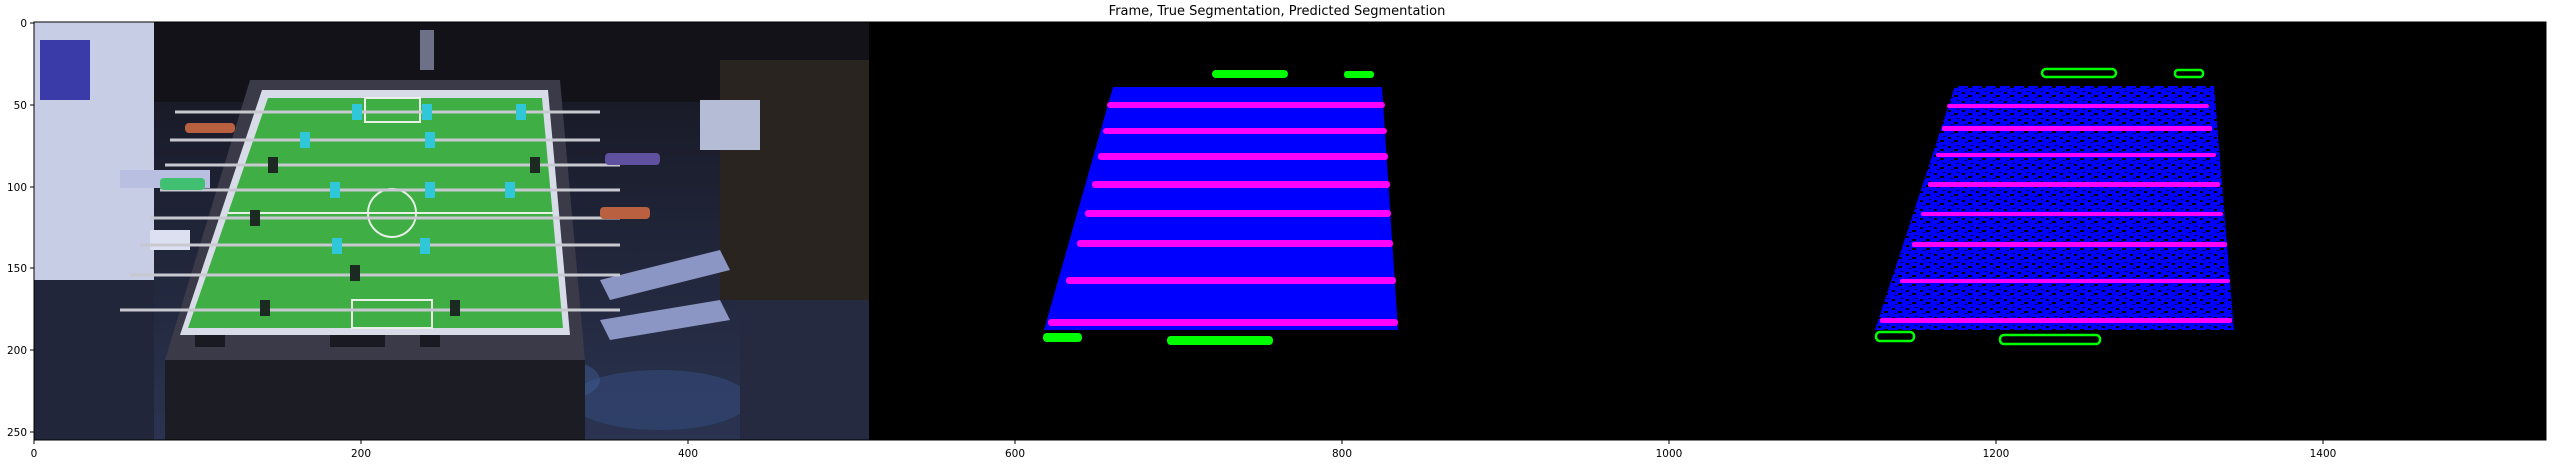 The width and height of the screenshot is (2554, 465). Describe the element at coordinates (361, 454) in the screenshot. I see `x-tick-label: 200` at that location.